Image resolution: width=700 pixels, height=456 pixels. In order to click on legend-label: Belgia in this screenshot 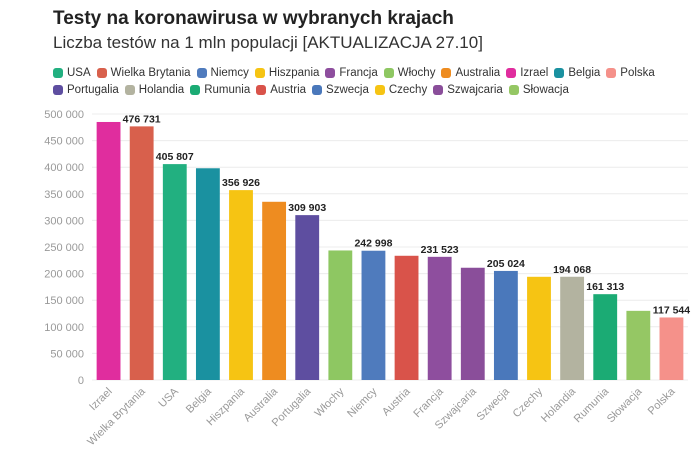, I will do `click(584, 73)`.